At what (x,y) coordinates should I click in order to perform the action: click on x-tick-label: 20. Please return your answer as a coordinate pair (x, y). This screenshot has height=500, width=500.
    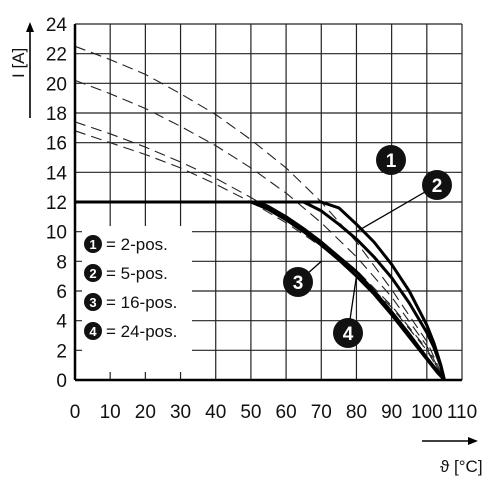
    Looking at the image, I should click on (145, 412).